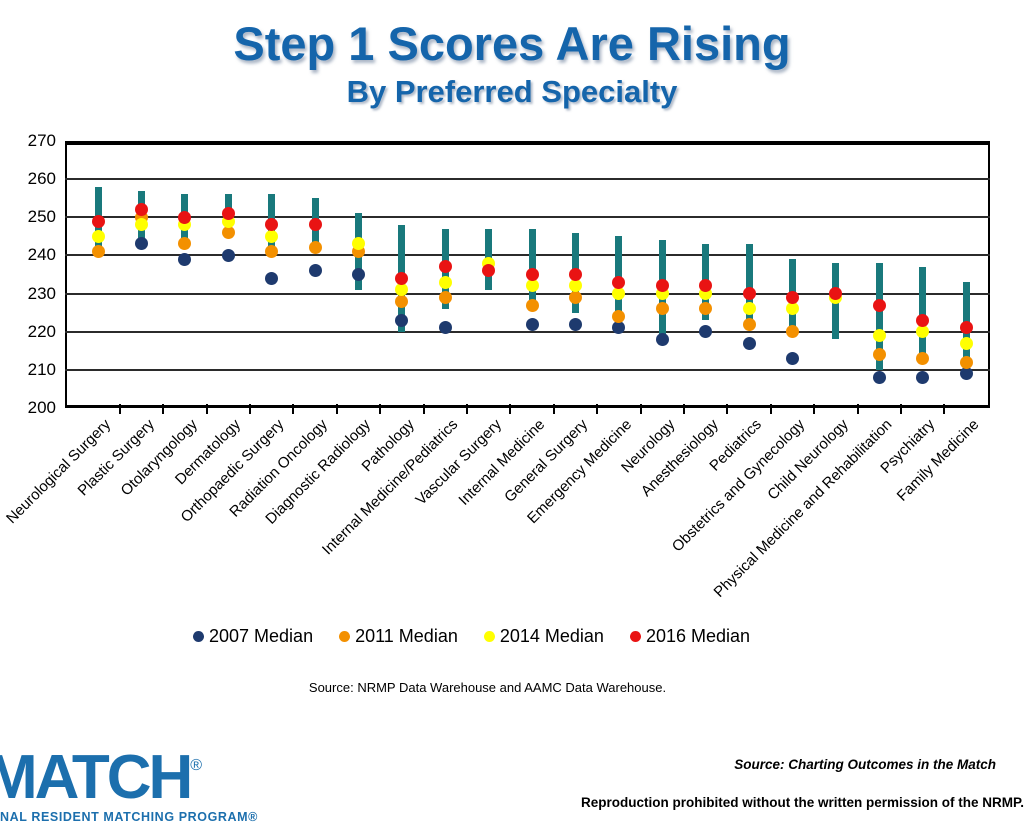 Image resolution: width=1024 pixels, height=827 pixels. Describe the element at coordinates (345, 636) in the screenshot. I see `legend-dot-2011-icon` at that location.